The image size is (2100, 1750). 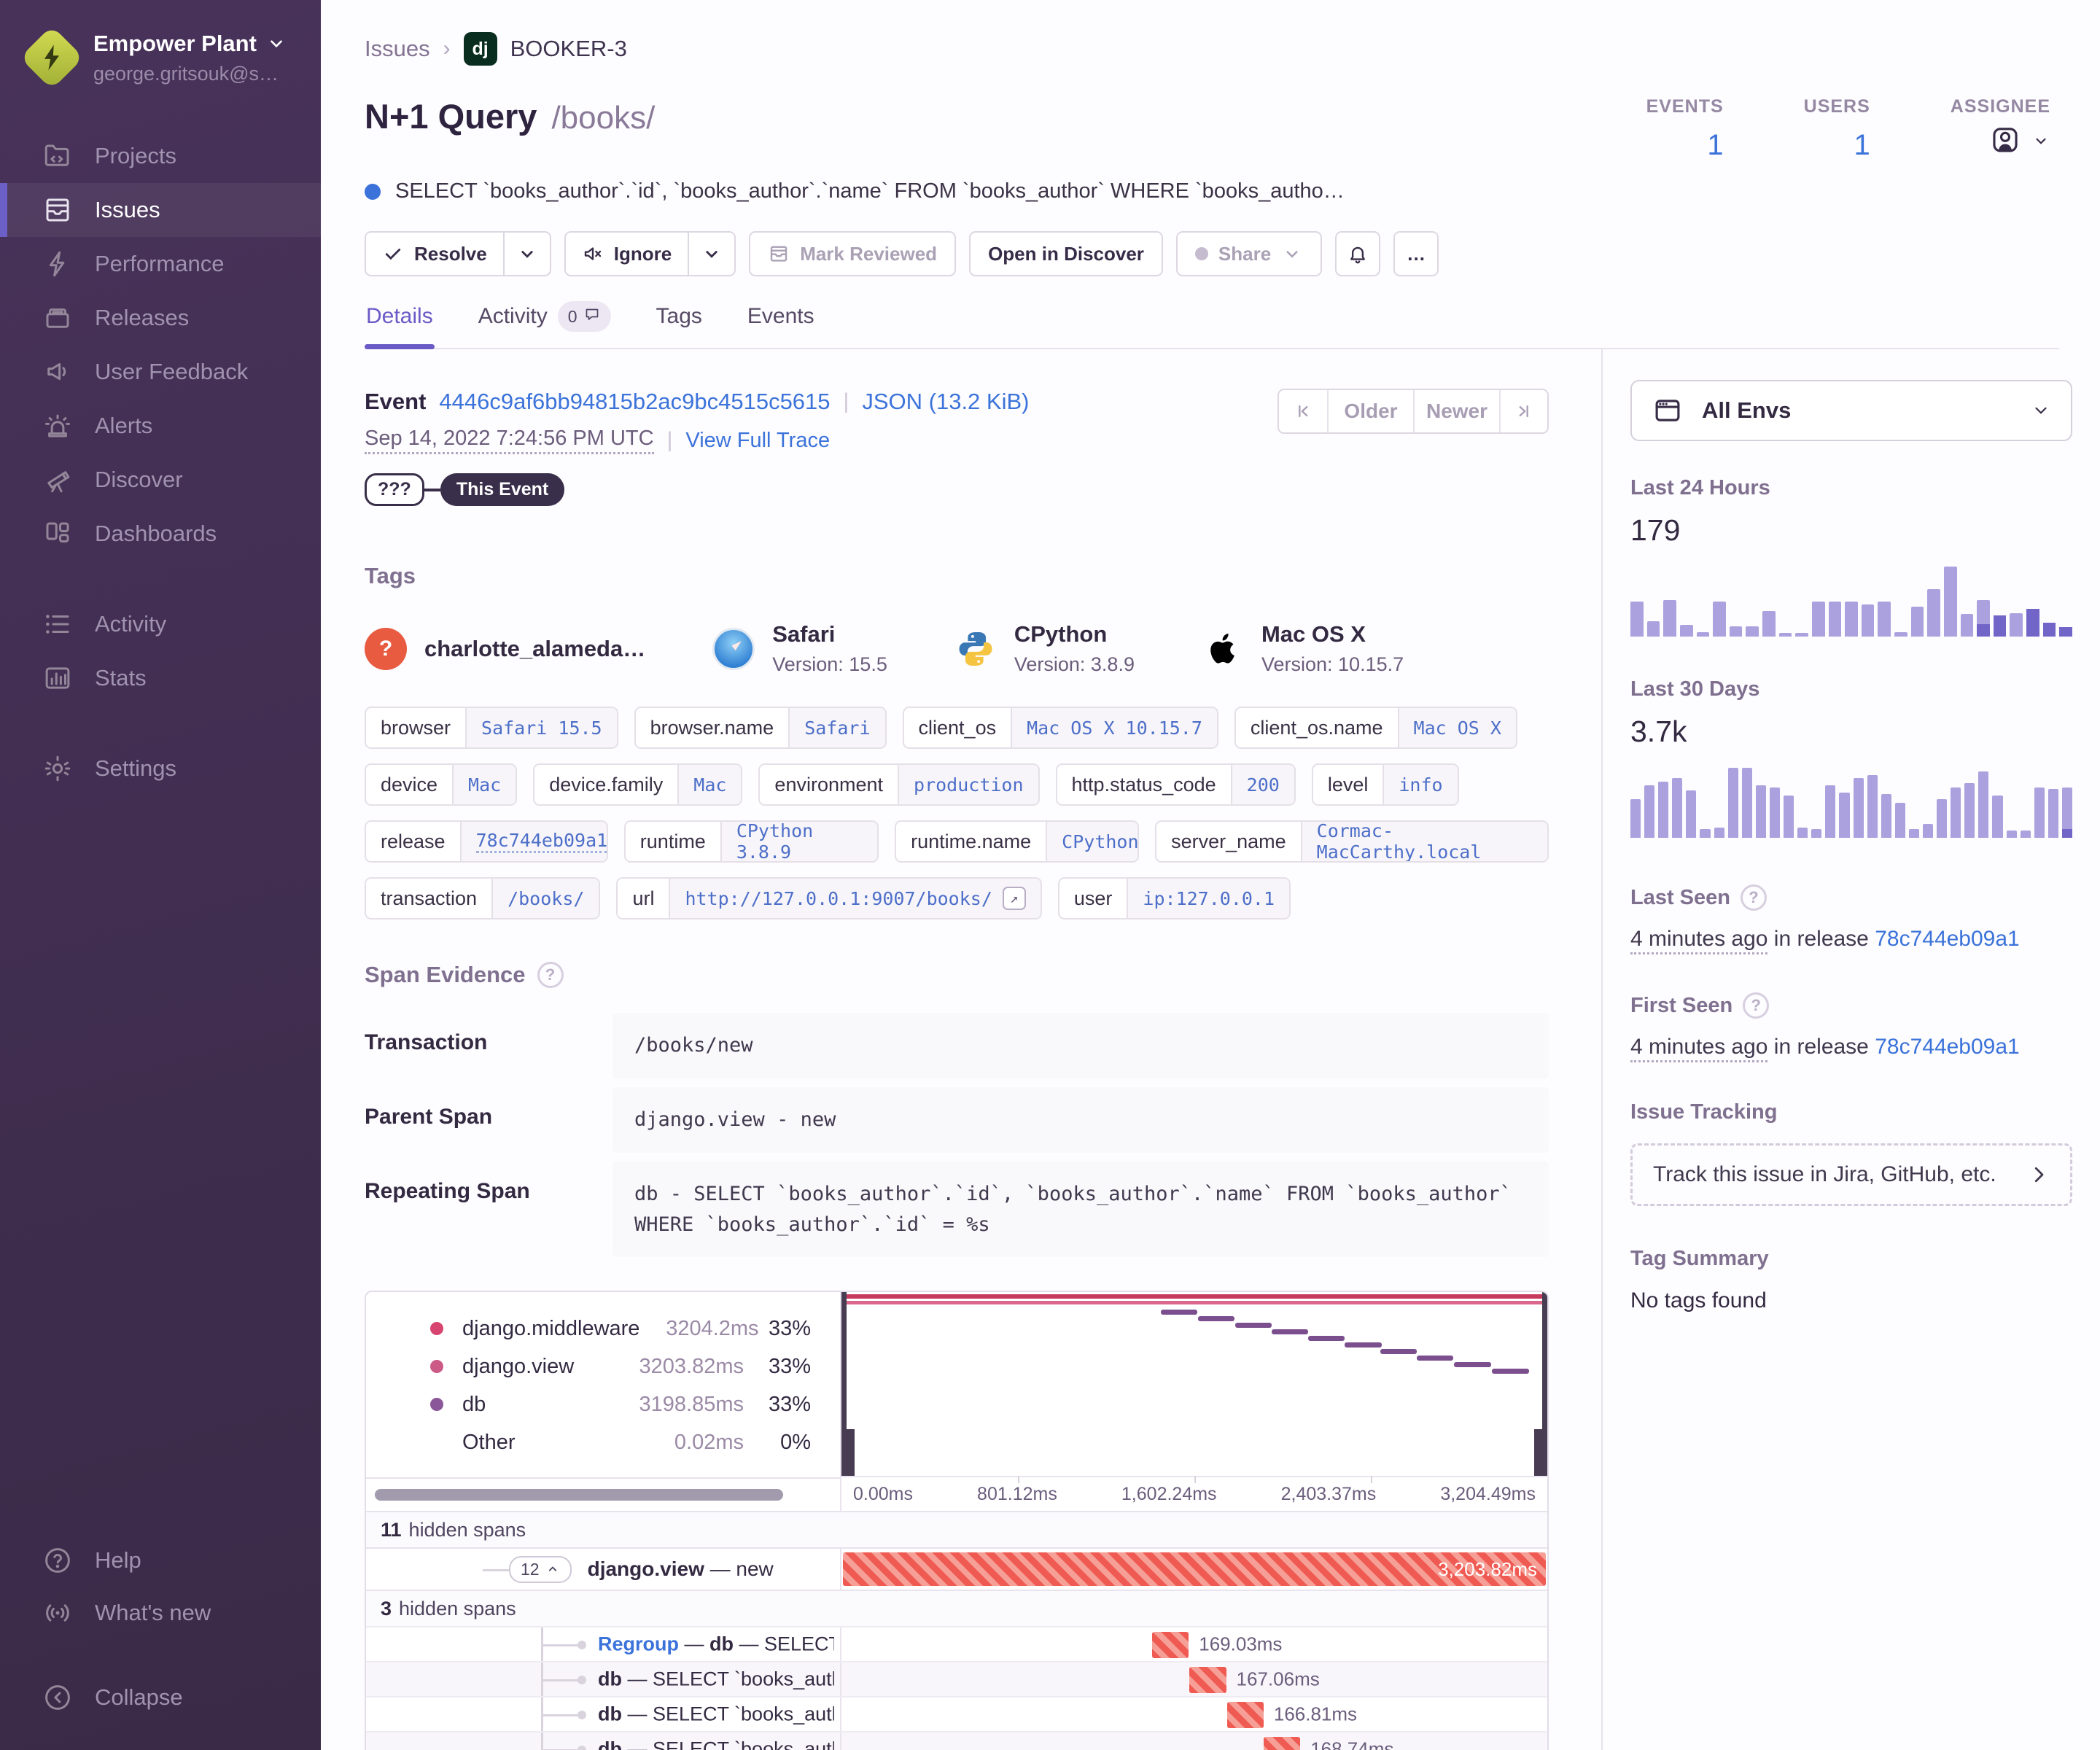 What do you see at coordinates (799, 841) in the screenshot?
I see `tag-value: CPython 3.8.9` at bounding box center [799, 841].